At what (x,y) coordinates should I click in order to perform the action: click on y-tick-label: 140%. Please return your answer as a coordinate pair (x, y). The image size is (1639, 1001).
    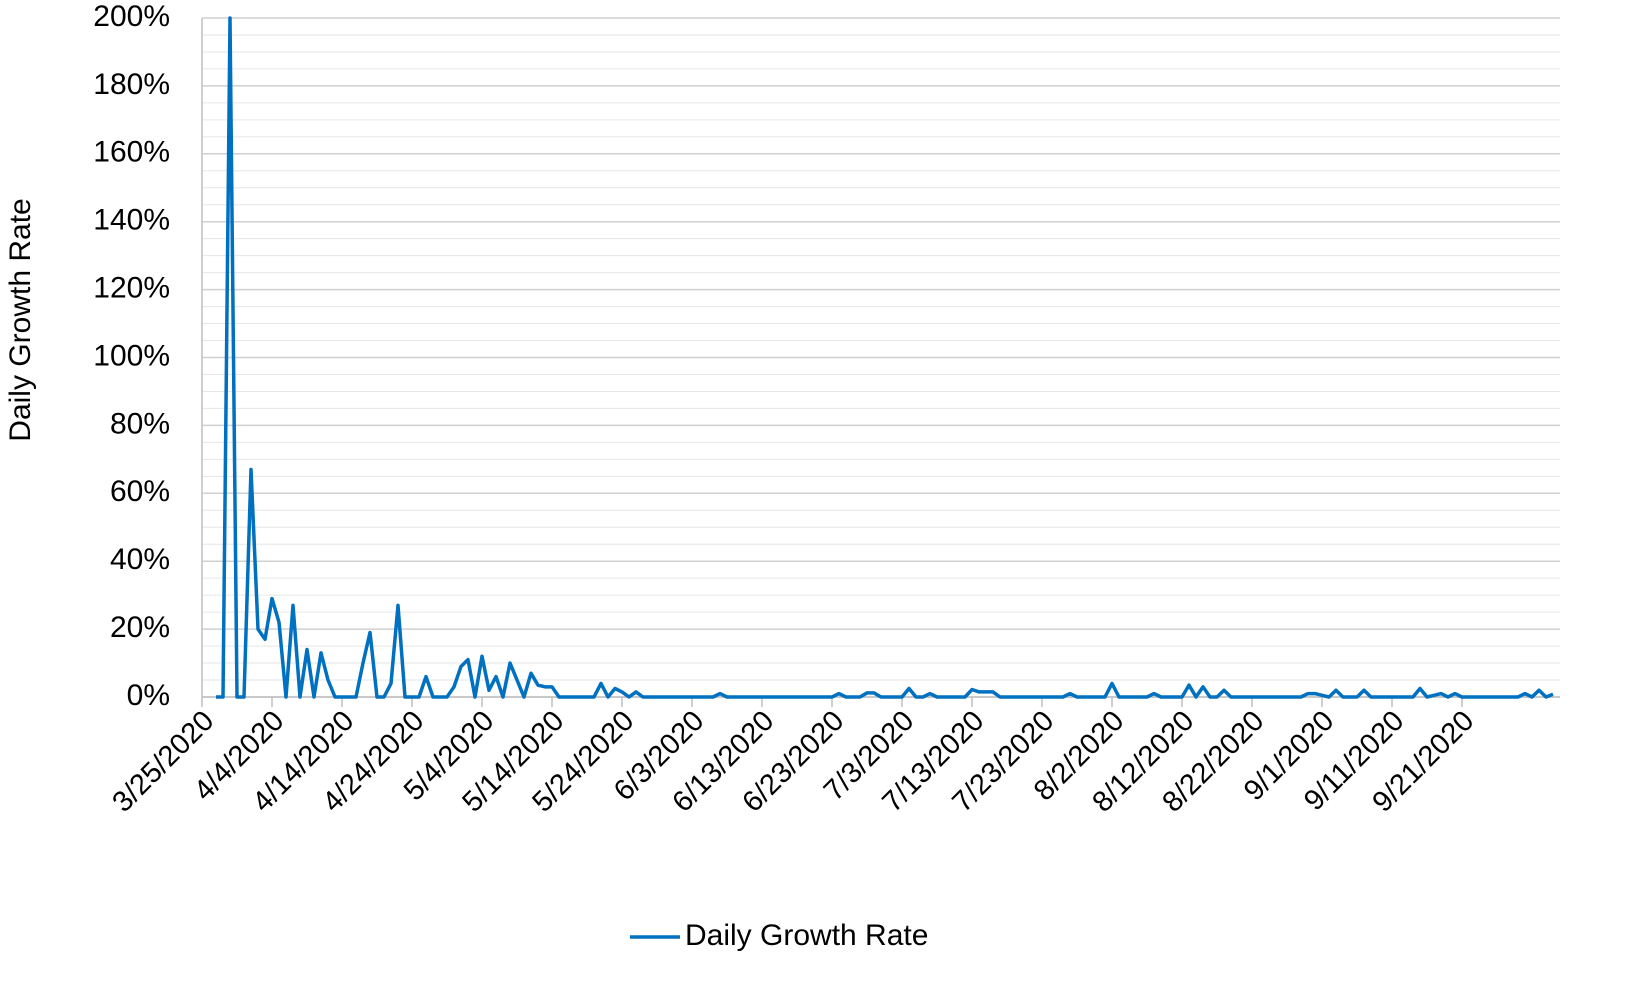
    Looking at the image, I should click on (131, 220).